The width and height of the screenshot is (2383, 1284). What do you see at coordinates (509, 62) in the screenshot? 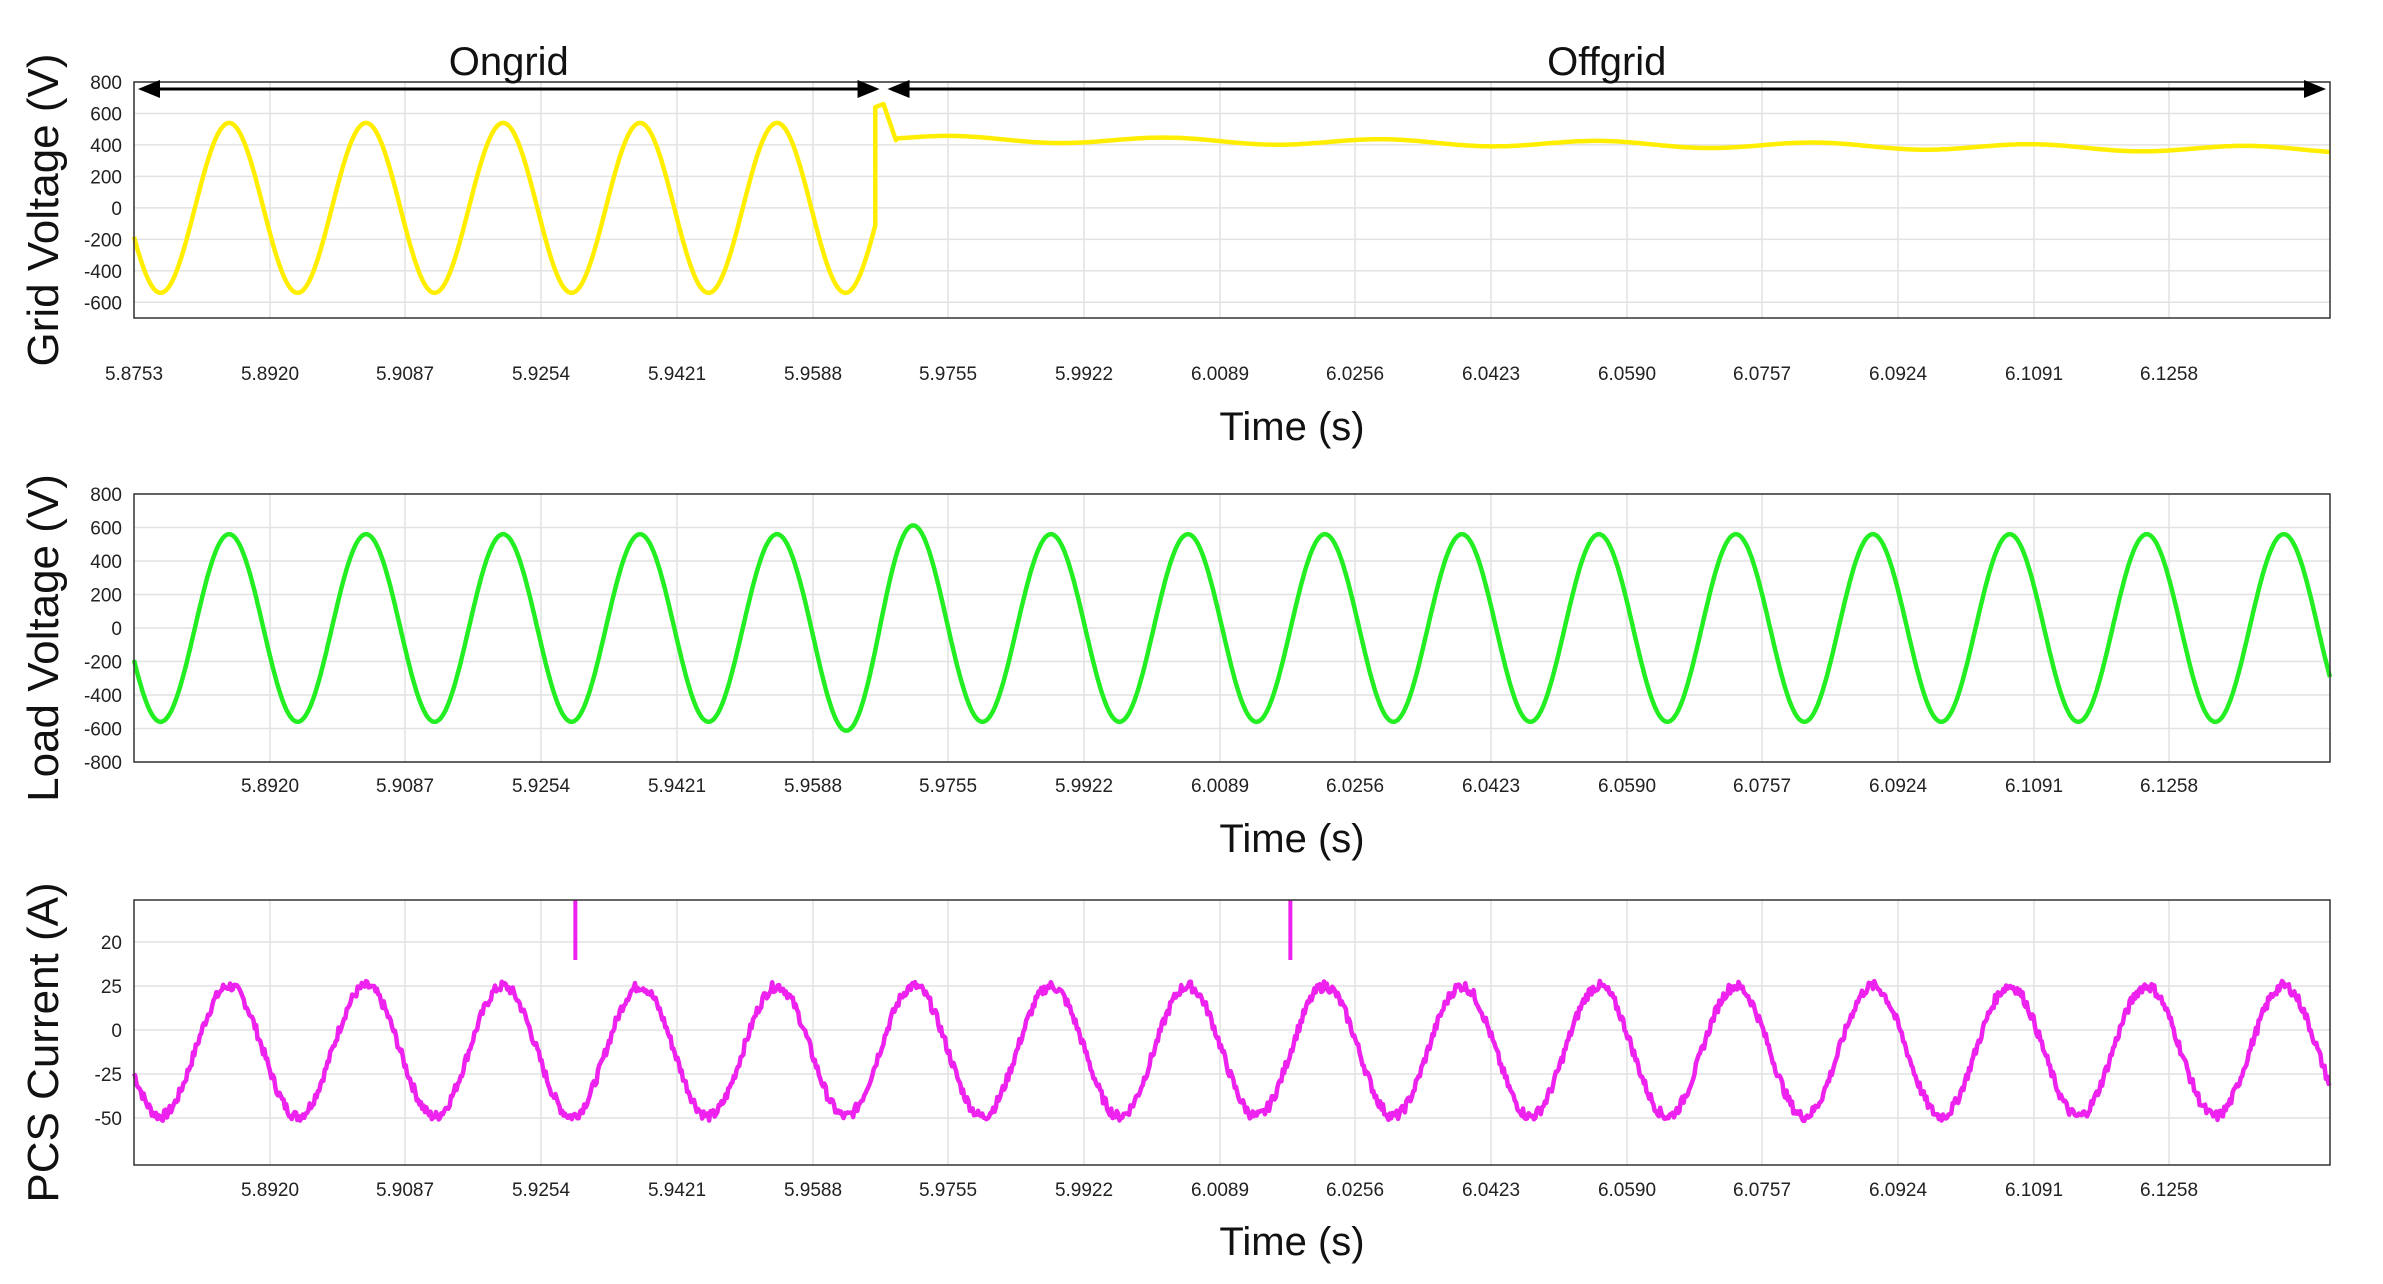
I see `region-label: Ongrid` at bounding box center [509, 62].